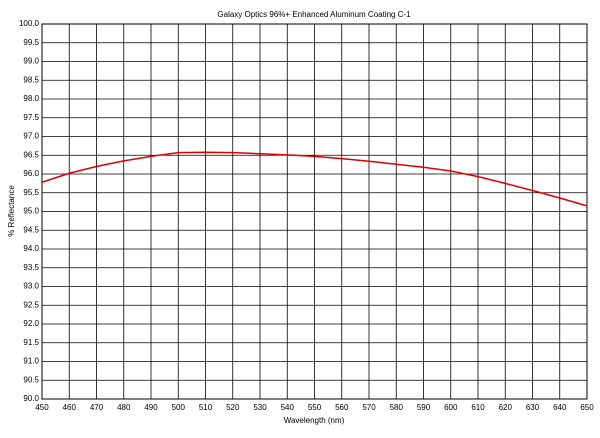 Image resolution: width=600 pixels, height=438 pixels. I want to click on x-tick-label: 610, so click(478, 407).